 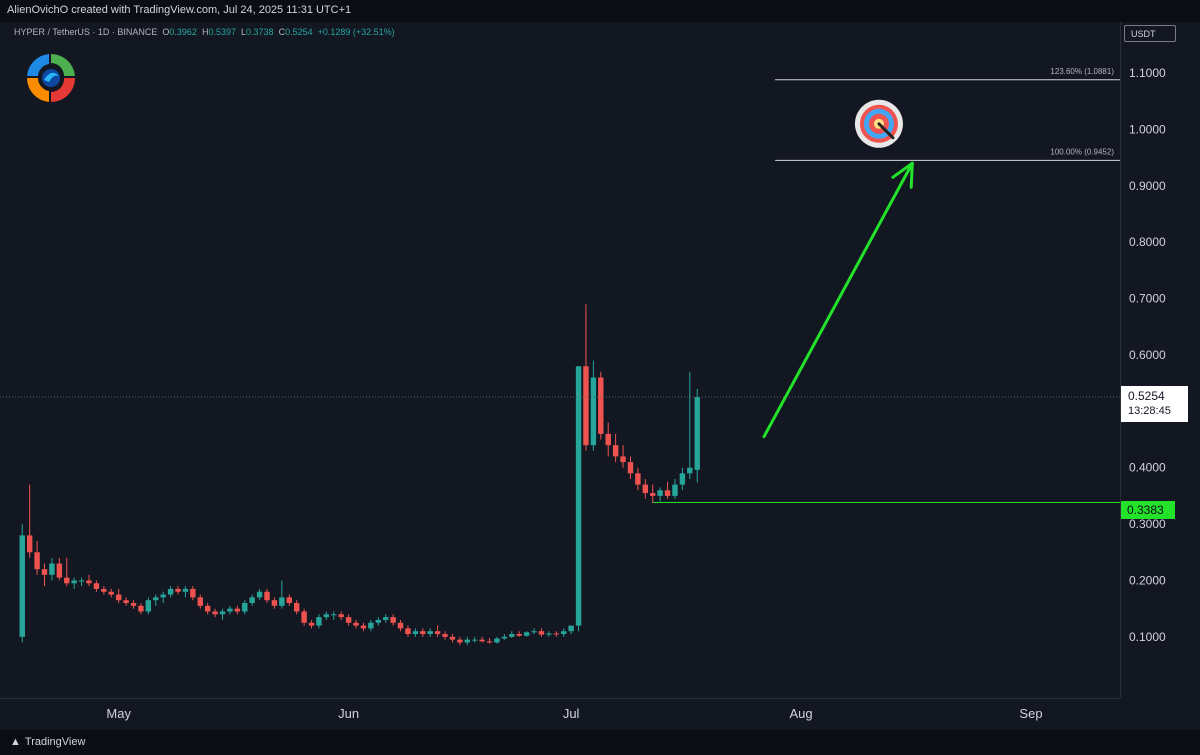 I want to click on currency-selector: USDT, so click(x=1150, y=33).